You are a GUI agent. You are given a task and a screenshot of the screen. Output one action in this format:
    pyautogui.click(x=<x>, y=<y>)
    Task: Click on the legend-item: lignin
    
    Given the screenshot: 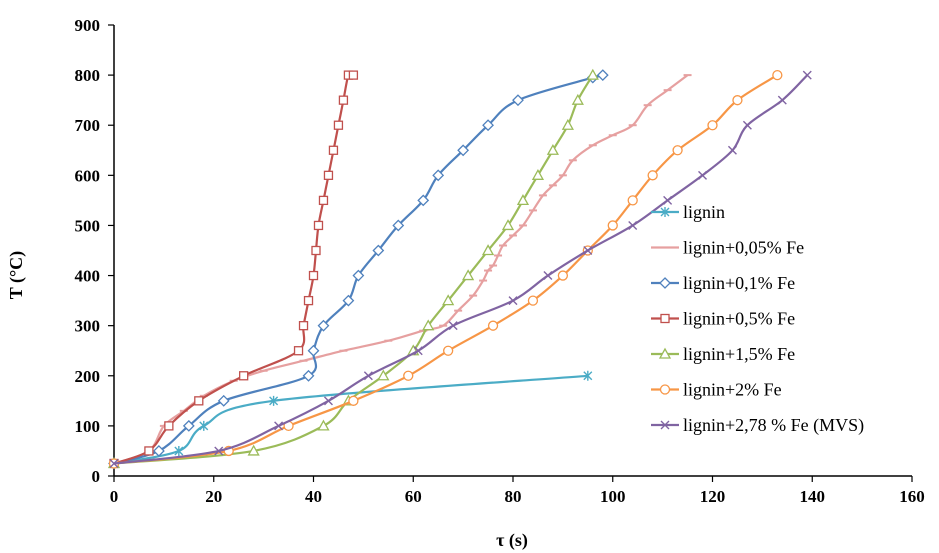 What is the action you would take?
    pyautogui.click(x=688, y=212)
    